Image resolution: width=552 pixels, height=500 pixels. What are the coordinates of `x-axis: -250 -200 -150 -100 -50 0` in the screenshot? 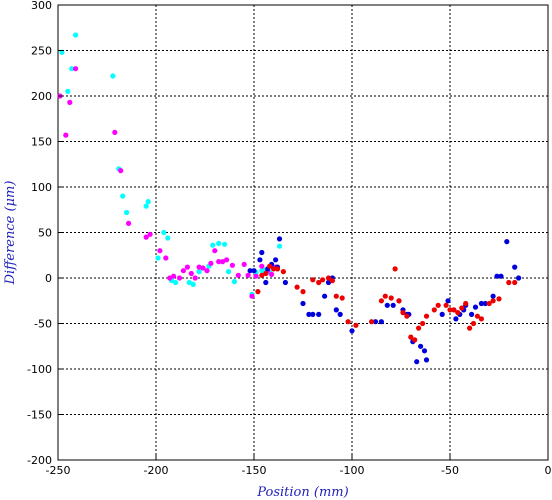 It's located at (299, 465).